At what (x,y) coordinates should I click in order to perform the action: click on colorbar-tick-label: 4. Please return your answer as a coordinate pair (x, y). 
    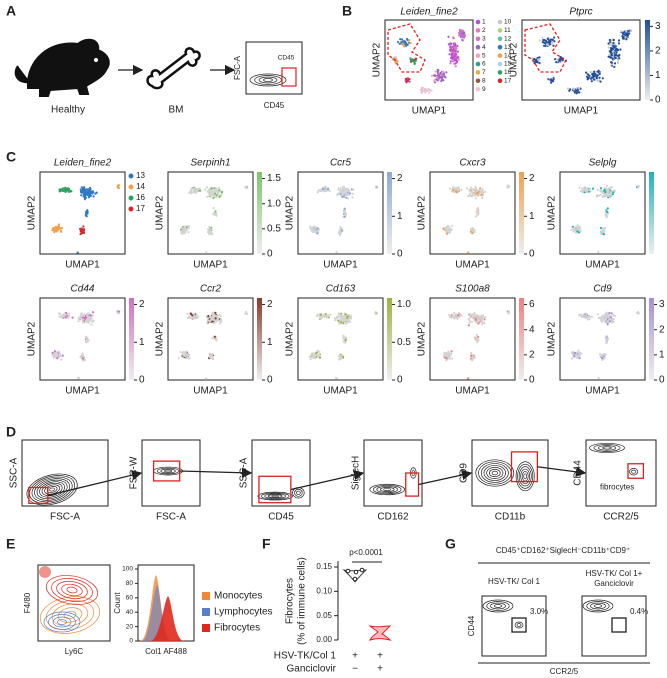
    Looking at the image, I should click on (532, 329).